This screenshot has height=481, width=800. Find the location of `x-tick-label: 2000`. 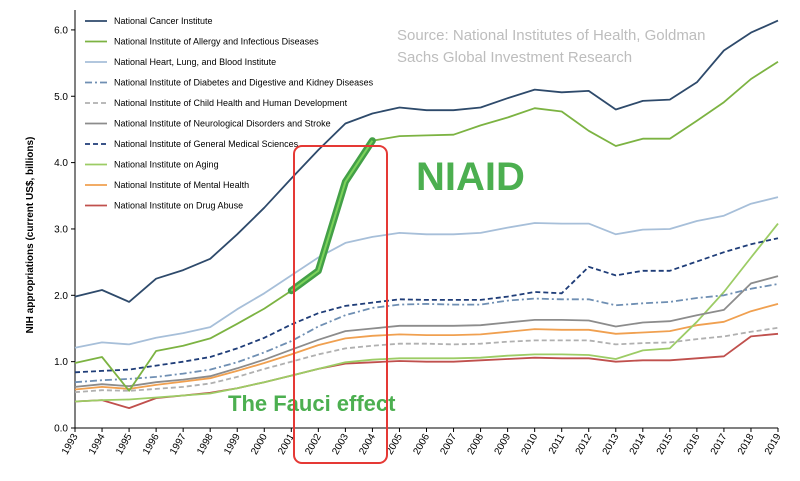

x-tick-label: 2000 is located at coordinates (259, 444).